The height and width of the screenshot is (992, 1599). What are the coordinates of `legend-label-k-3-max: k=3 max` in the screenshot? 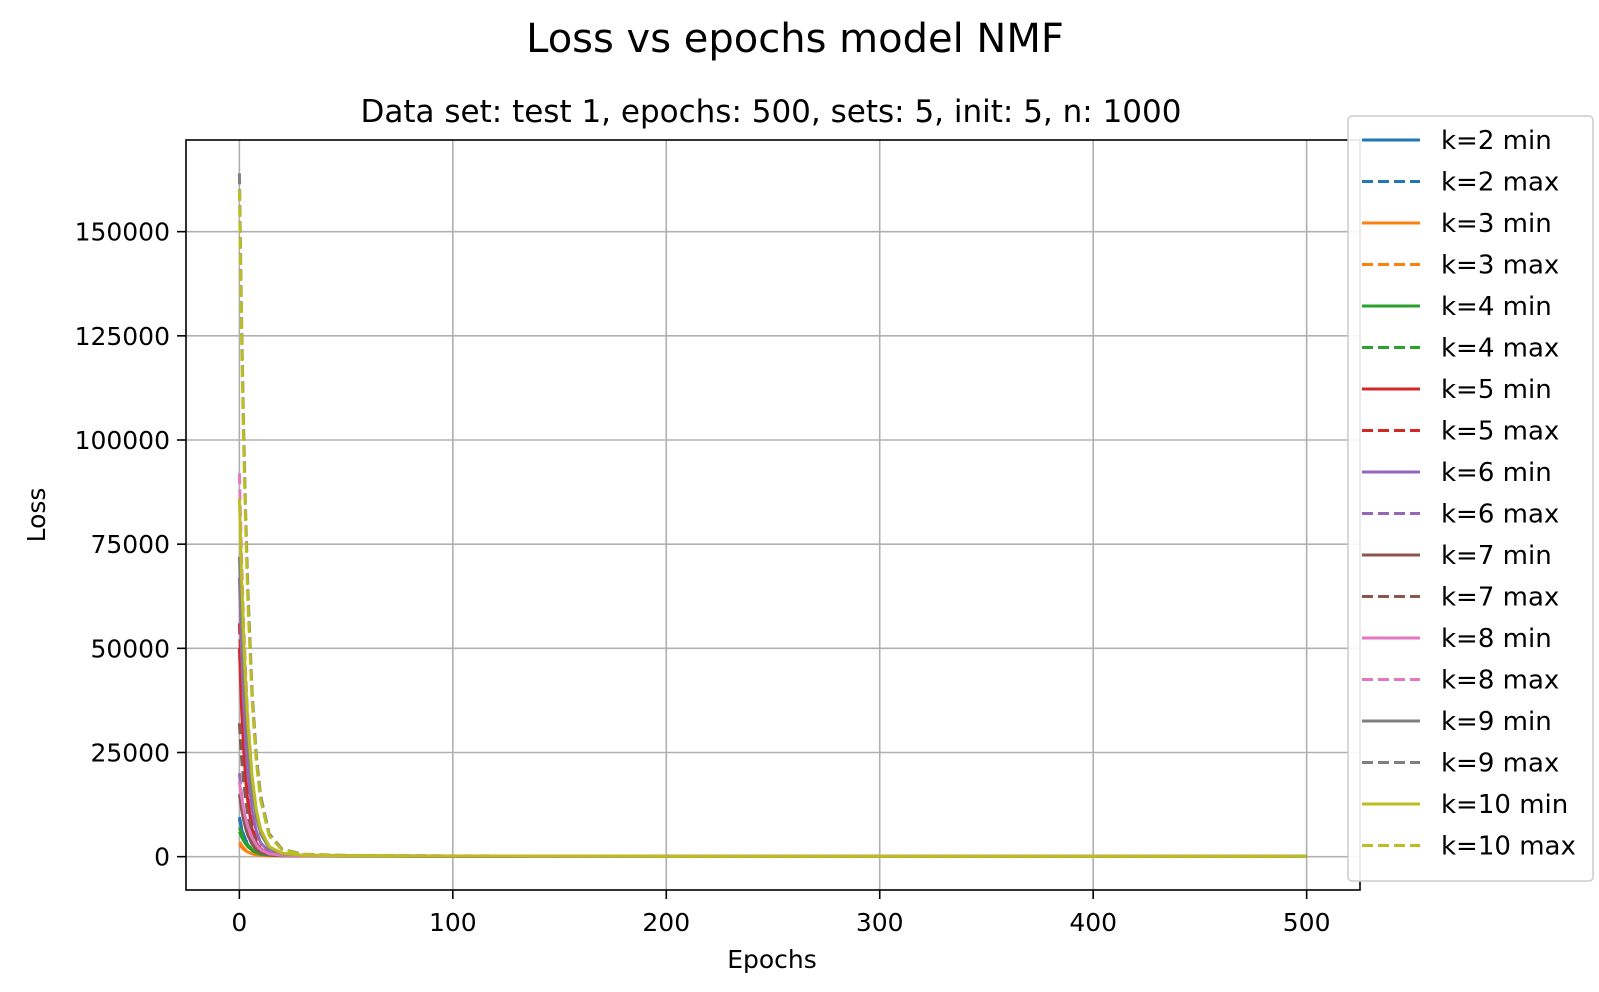 It's located at (1500, 266).